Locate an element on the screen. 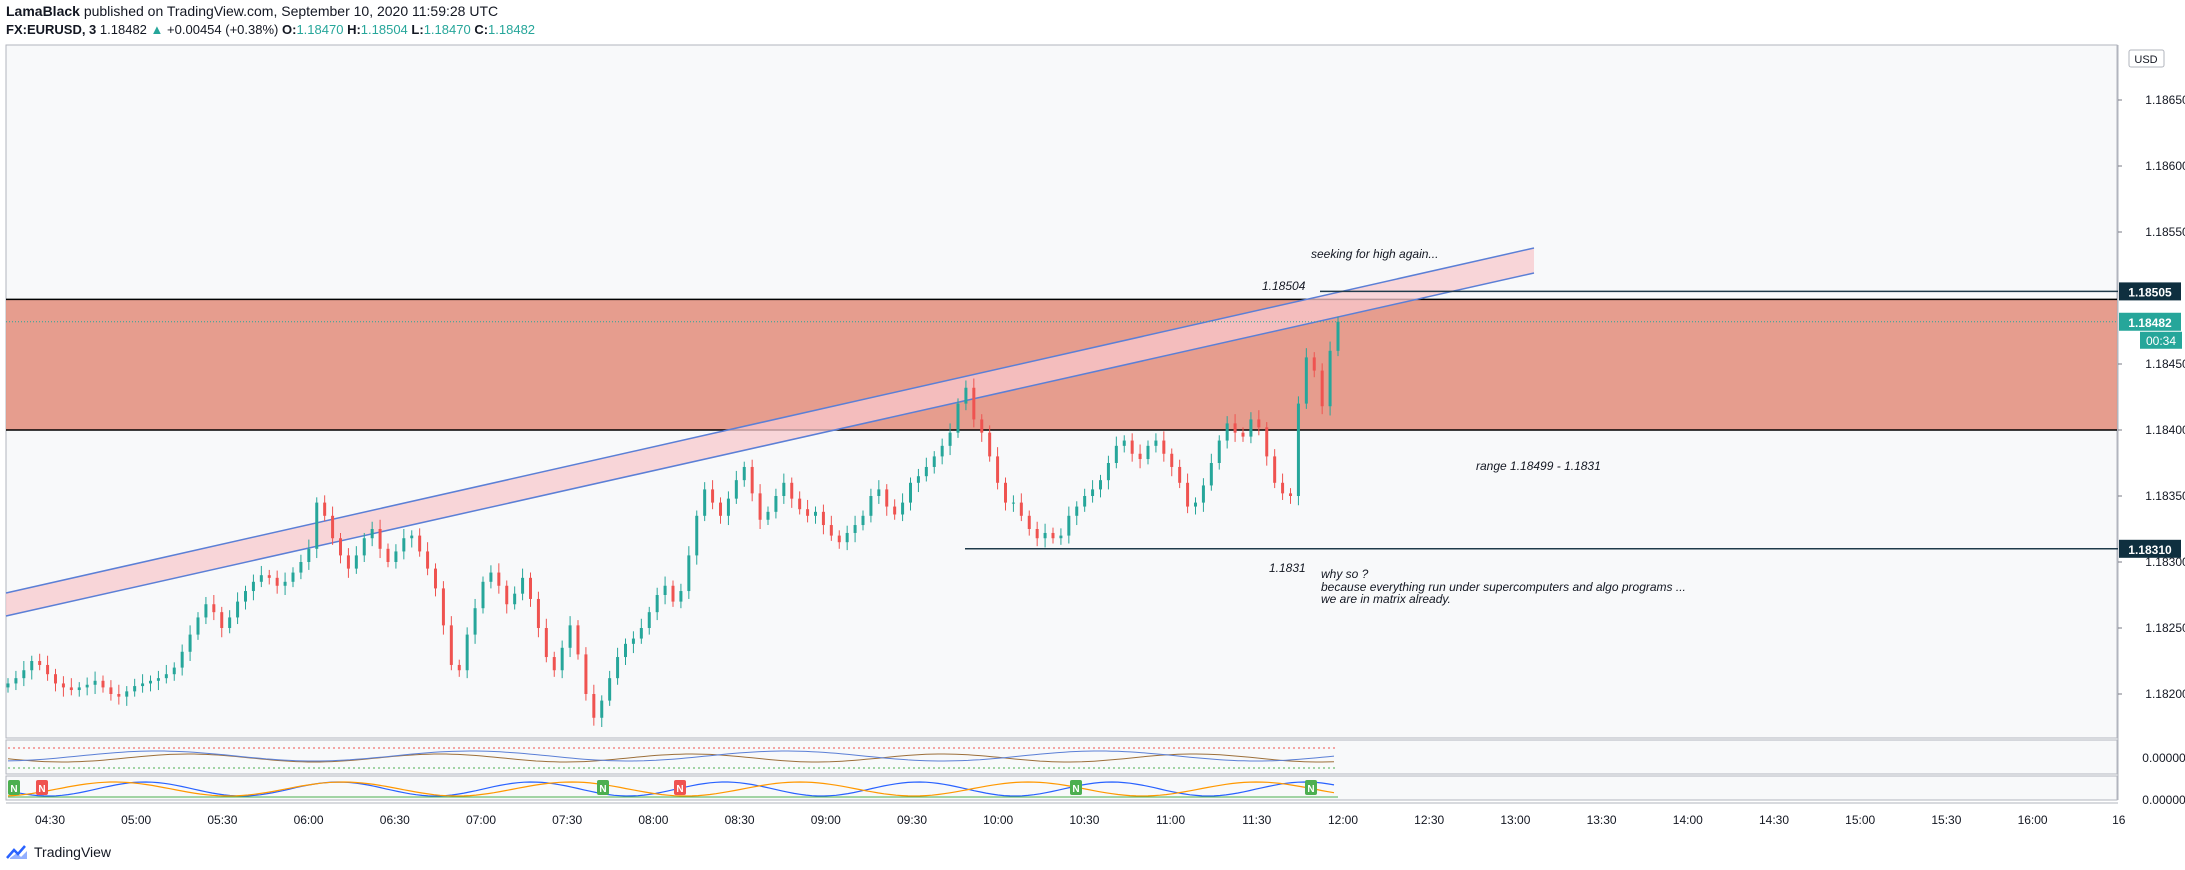  x-tick-label: 07:00 is located at coordinates (481, 820).